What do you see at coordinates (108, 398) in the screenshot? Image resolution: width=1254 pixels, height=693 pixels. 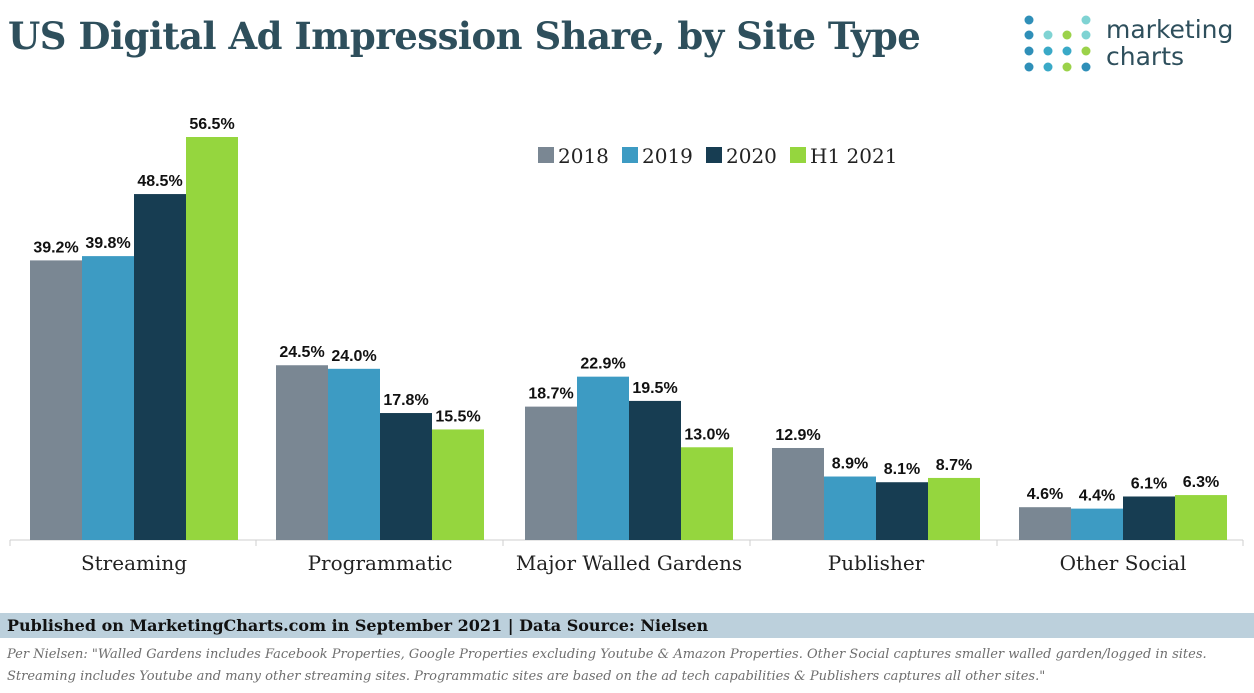 I see `bar-streaming-2019` at bounding box center [108, 398].